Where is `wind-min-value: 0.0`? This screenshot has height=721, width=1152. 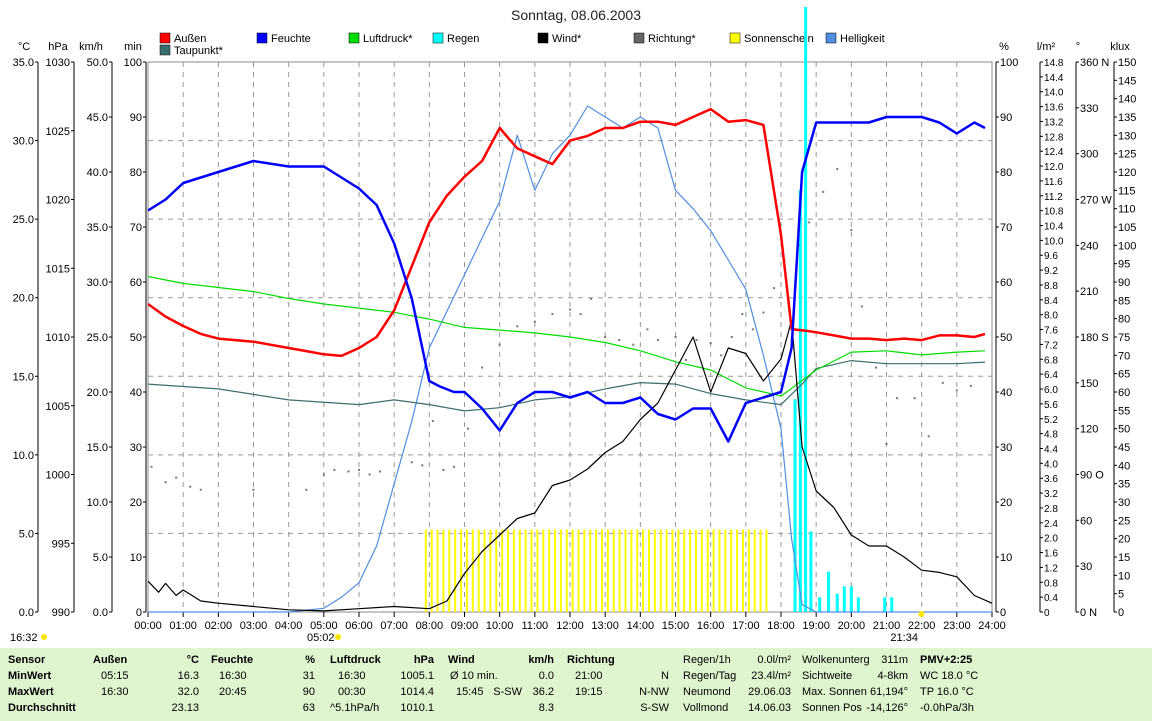
wind-min-value: 0.0 is located at coordinates (546, 676).